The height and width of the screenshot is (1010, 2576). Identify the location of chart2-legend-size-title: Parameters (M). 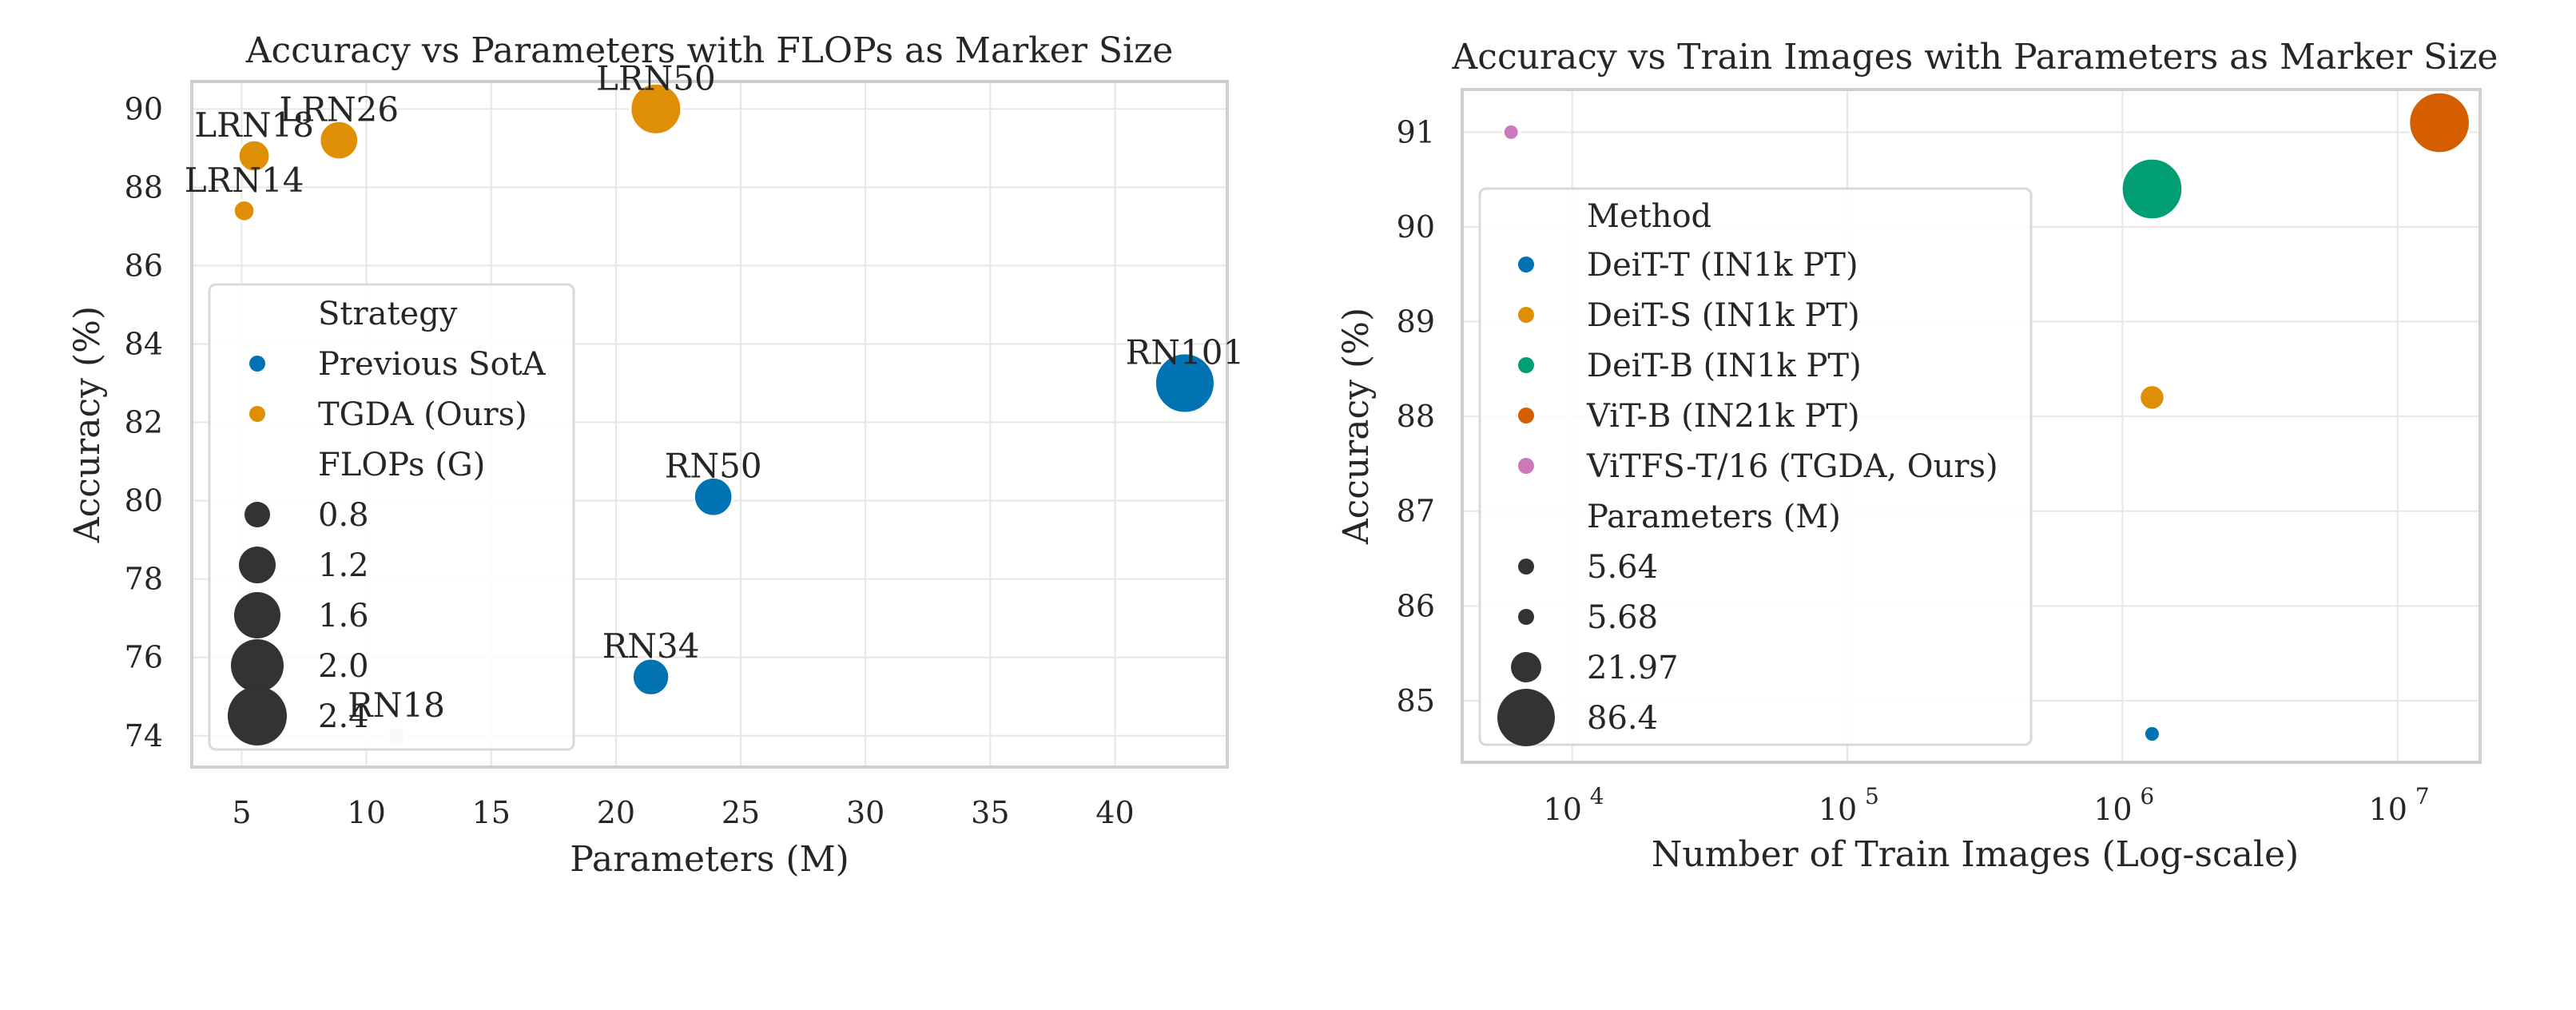
(1714, 517).